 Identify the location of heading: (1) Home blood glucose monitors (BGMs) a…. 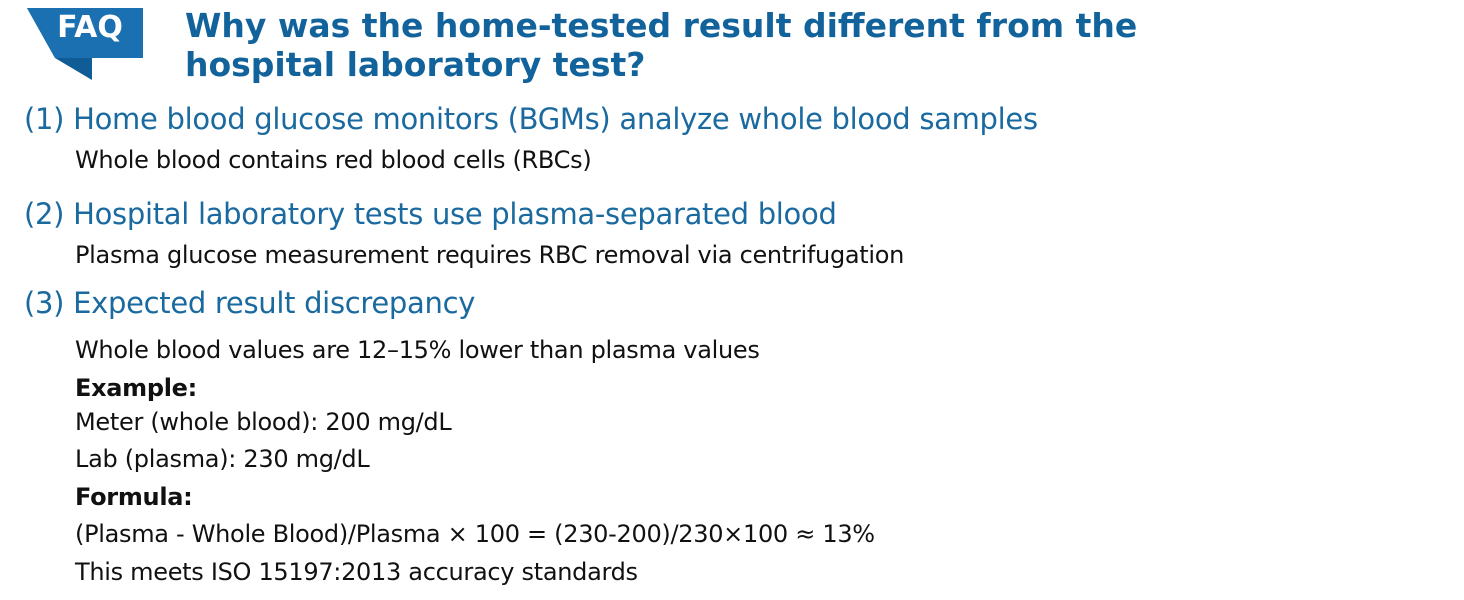
(531, 119).